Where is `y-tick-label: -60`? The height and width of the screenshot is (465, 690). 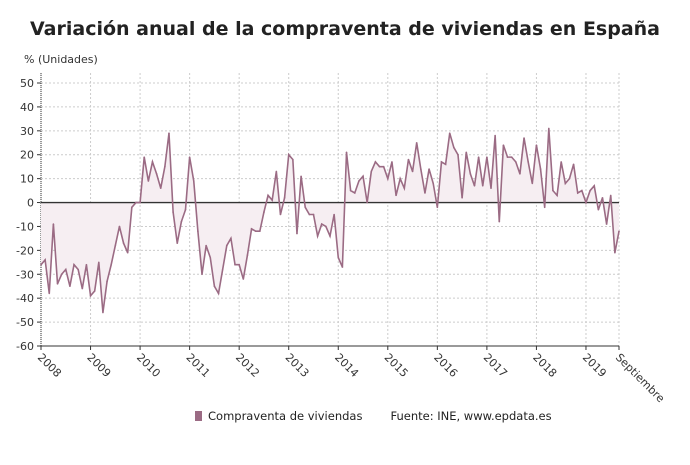
y-tick-label: -60 is located at coordinates (25, 346).